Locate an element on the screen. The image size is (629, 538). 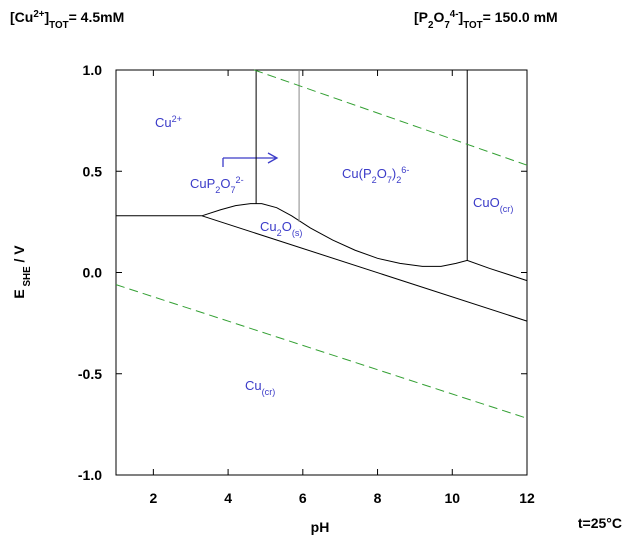
x-tick-label: 6 is located at coordinates (303, 498).